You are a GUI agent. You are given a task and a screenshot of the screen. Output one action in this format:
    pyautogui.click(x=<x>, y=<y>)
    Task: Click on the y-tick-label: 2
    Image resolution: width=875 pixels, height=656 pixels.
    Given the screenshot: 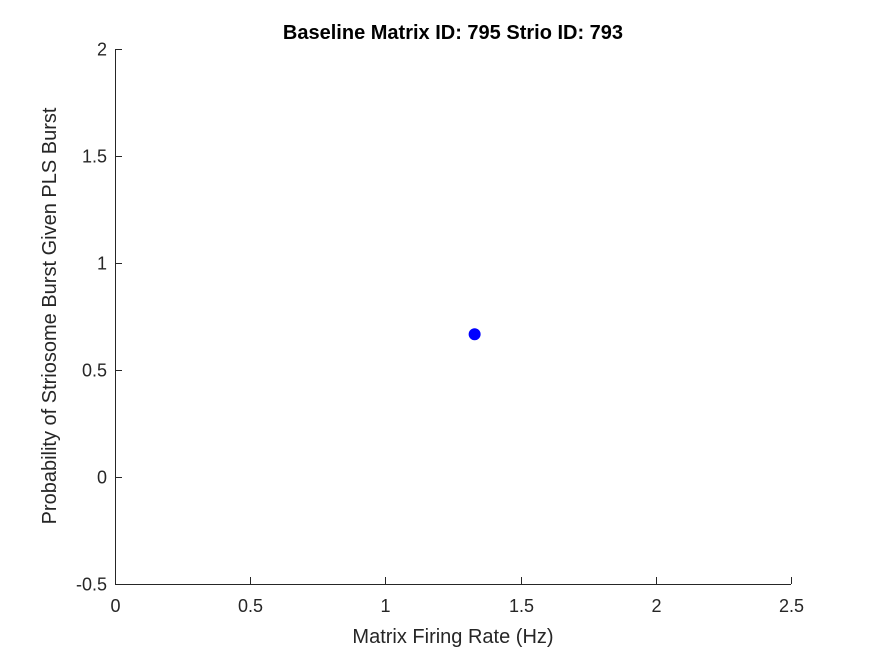 What is the action you would take?
    pyautogui.click(x=102, y=50)
    